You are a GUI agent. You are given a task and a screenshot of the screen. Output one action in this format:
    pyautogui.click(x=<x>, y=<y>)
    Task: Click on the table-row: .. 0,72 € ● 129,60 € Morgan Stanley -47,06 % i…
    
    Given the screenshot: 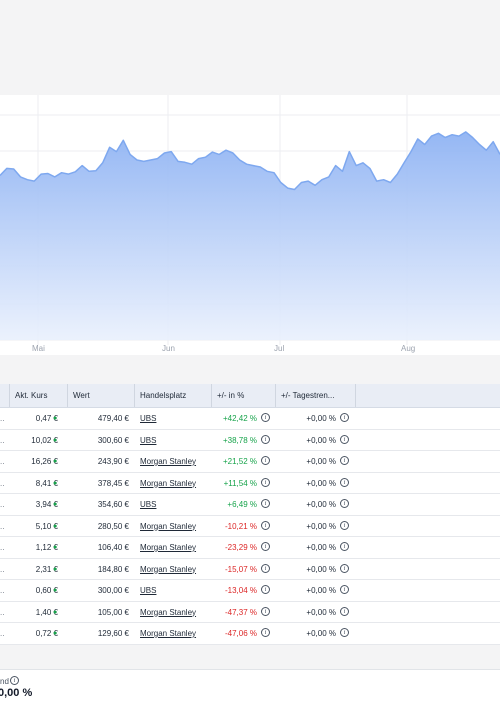 What is the action you would take?
    pyautogui.click(x=250, y=634)
    